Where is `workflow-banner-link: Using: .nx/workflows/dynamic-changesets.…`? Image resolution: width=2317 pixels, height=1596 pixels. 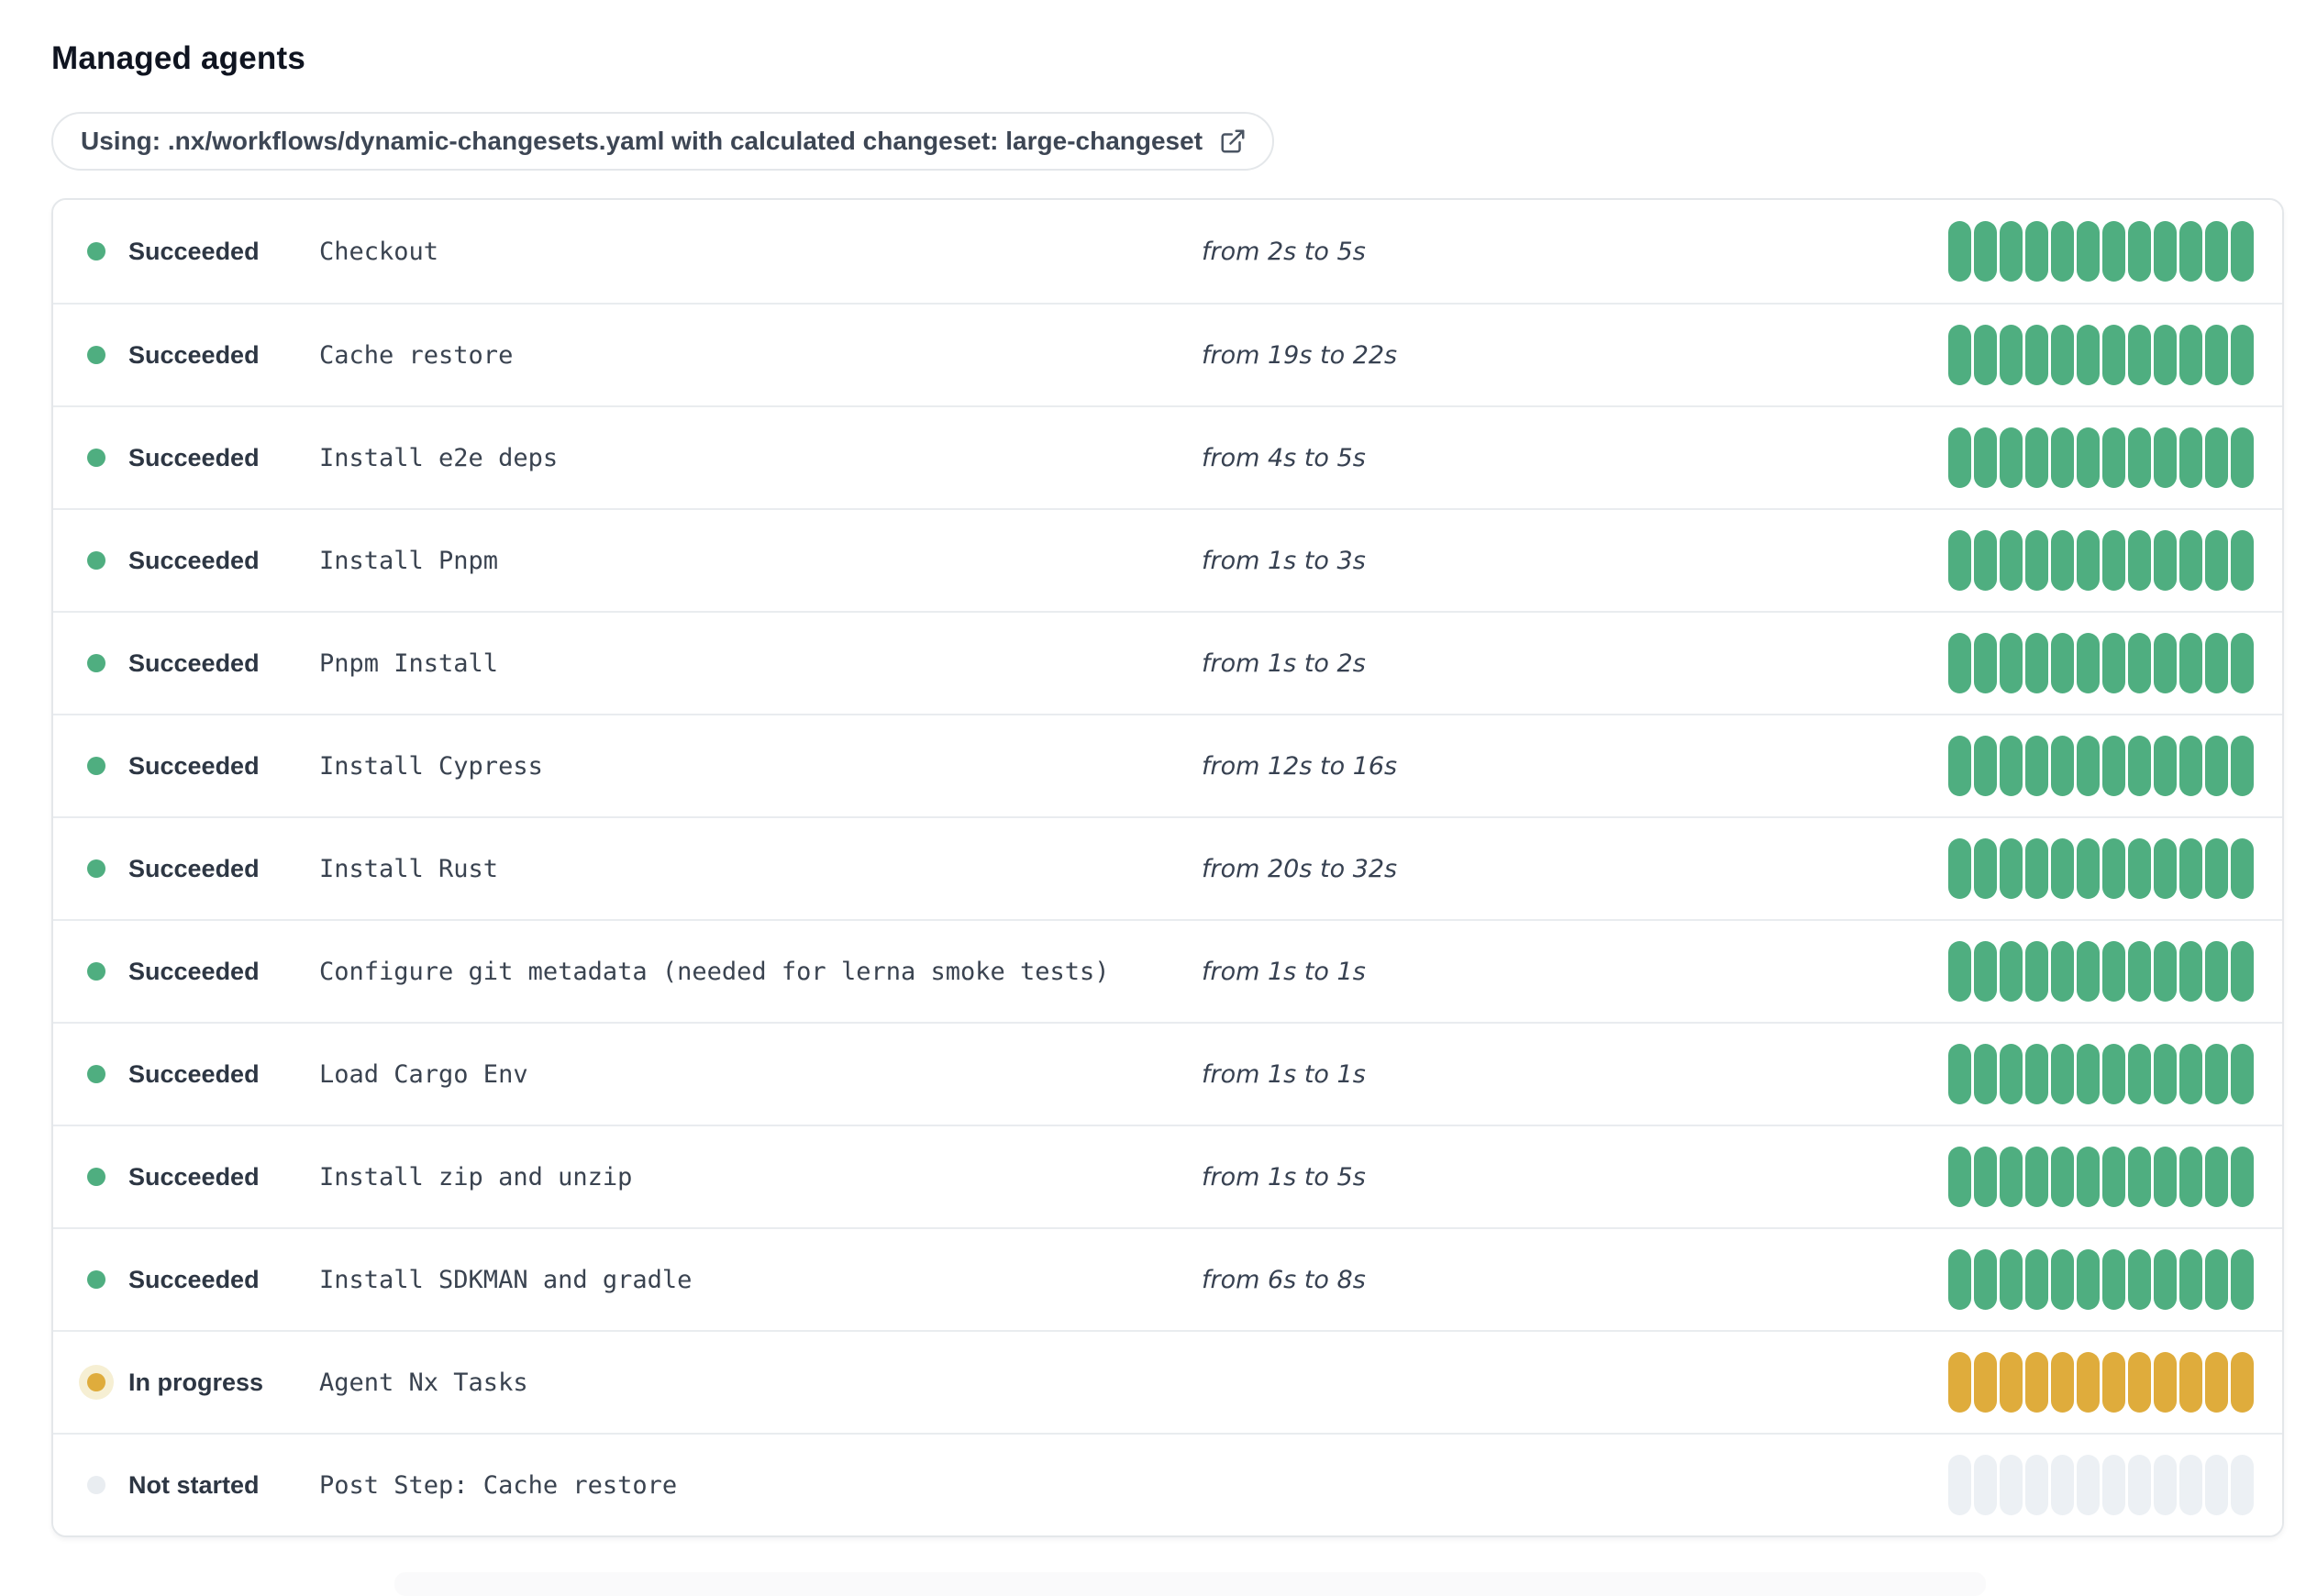
workflow-banner-link: Using: .nx/workflows/dynamic-changesets.… is located at coordinates (663, 141).